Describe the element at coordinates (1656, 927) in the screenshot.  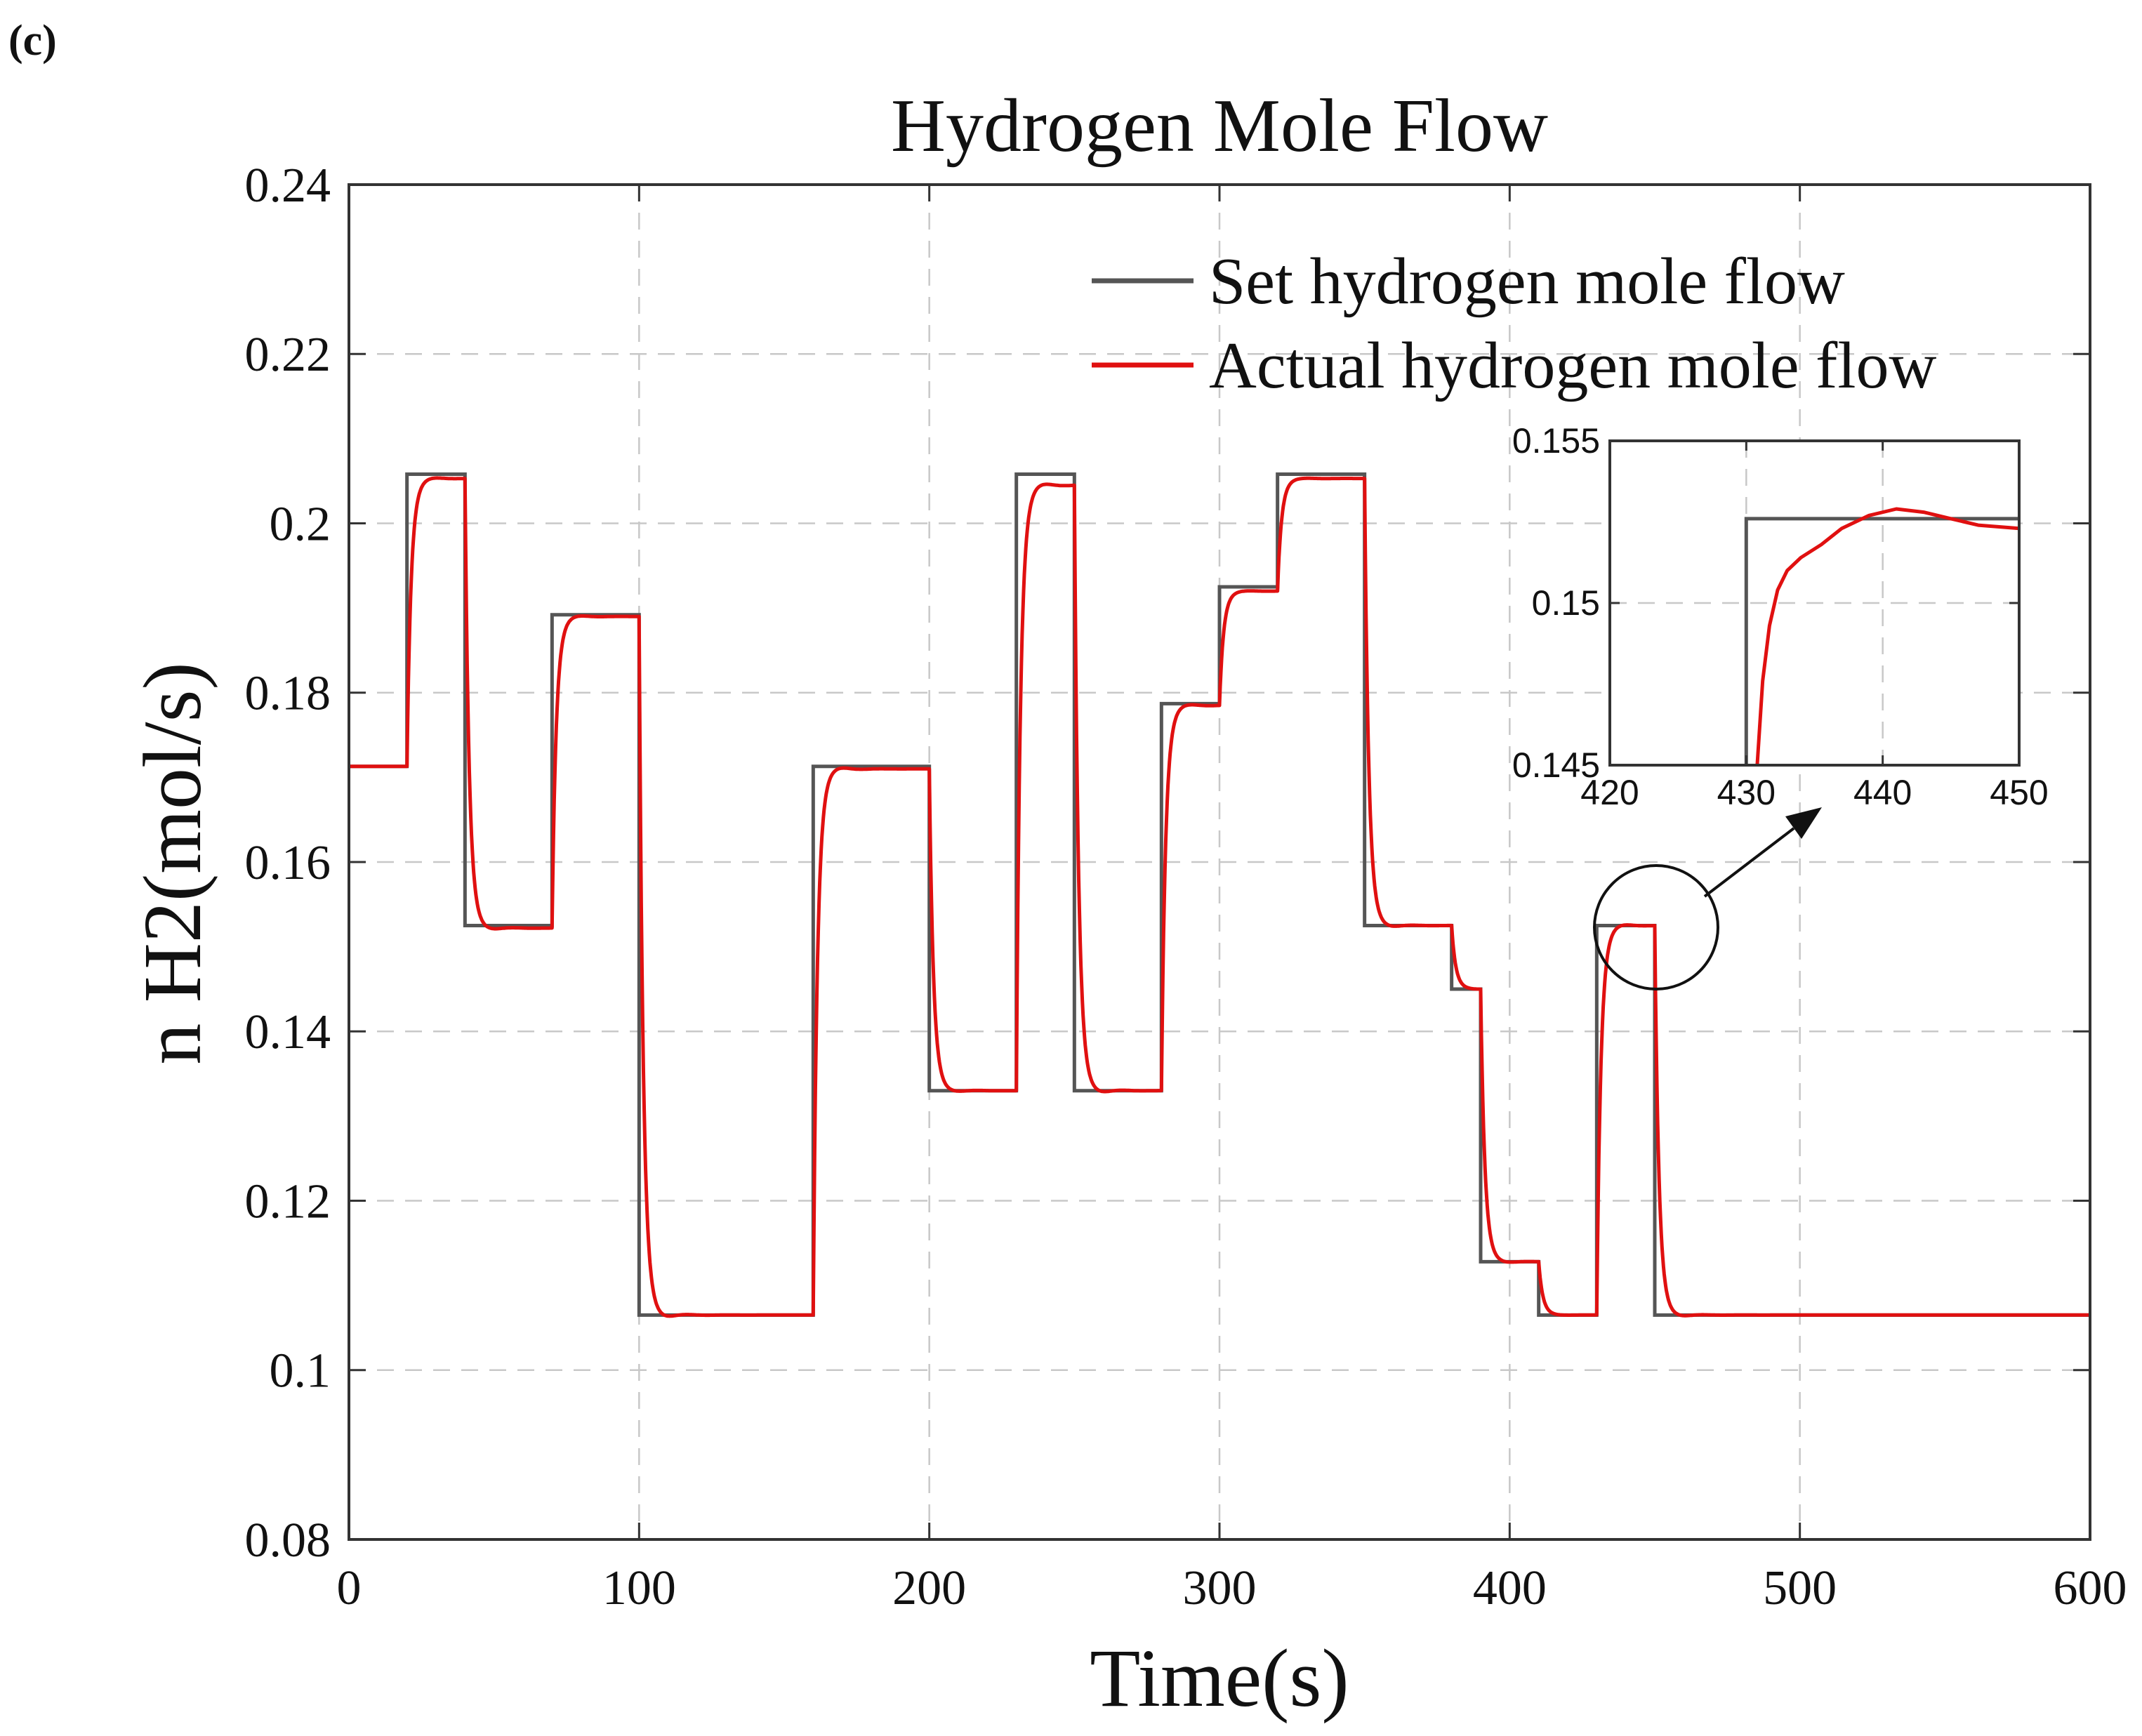
I see `zoom-circle` at that location.